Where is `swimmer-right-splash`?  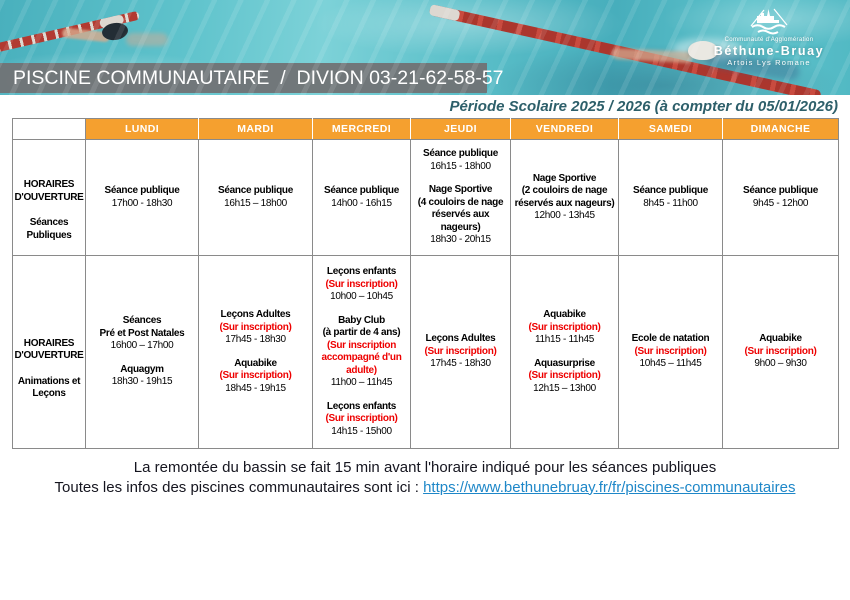
swimmer-right-splash is located at coordinates (707, 49).